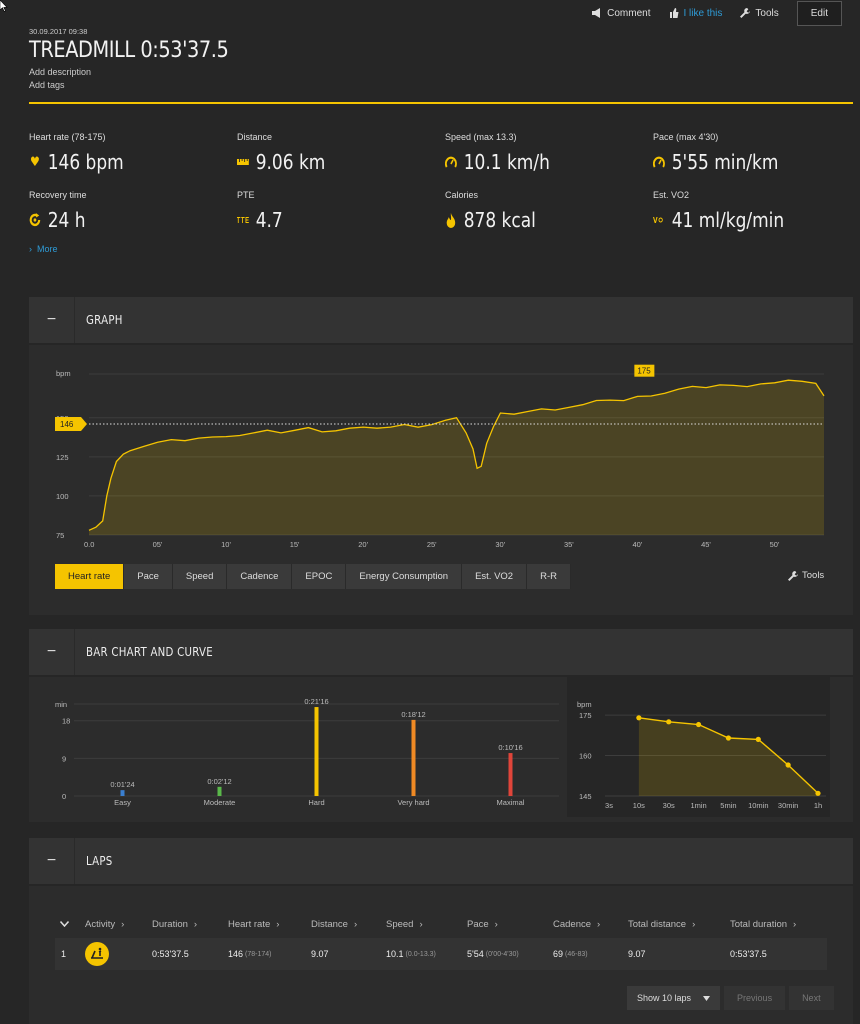  Describe the element at coordinates (818, 805) in the screenshot. I see `x-tick-label: 1h` at that location.